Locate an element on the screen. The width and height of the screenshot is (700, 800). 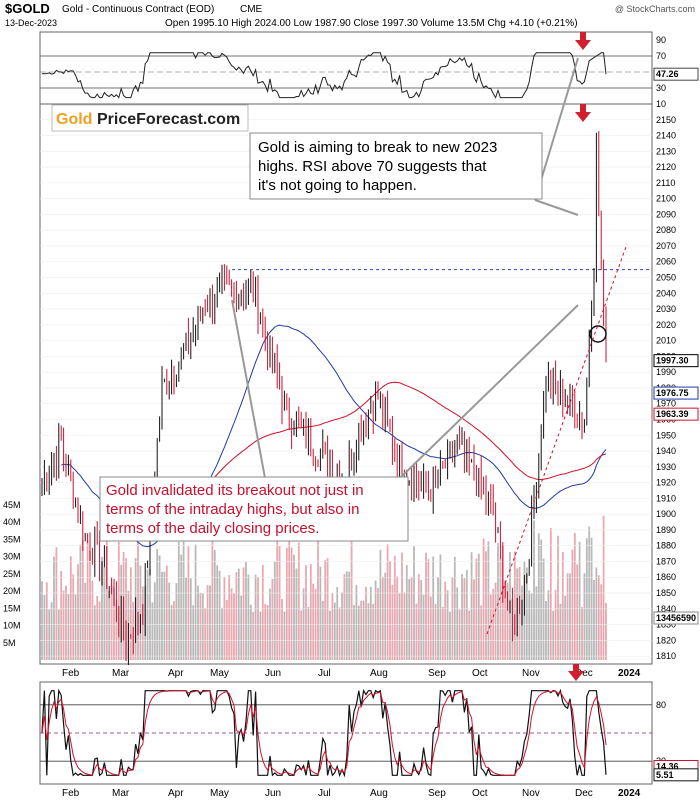
price-tick-label: 1860 is located at coordinates (666, 577).